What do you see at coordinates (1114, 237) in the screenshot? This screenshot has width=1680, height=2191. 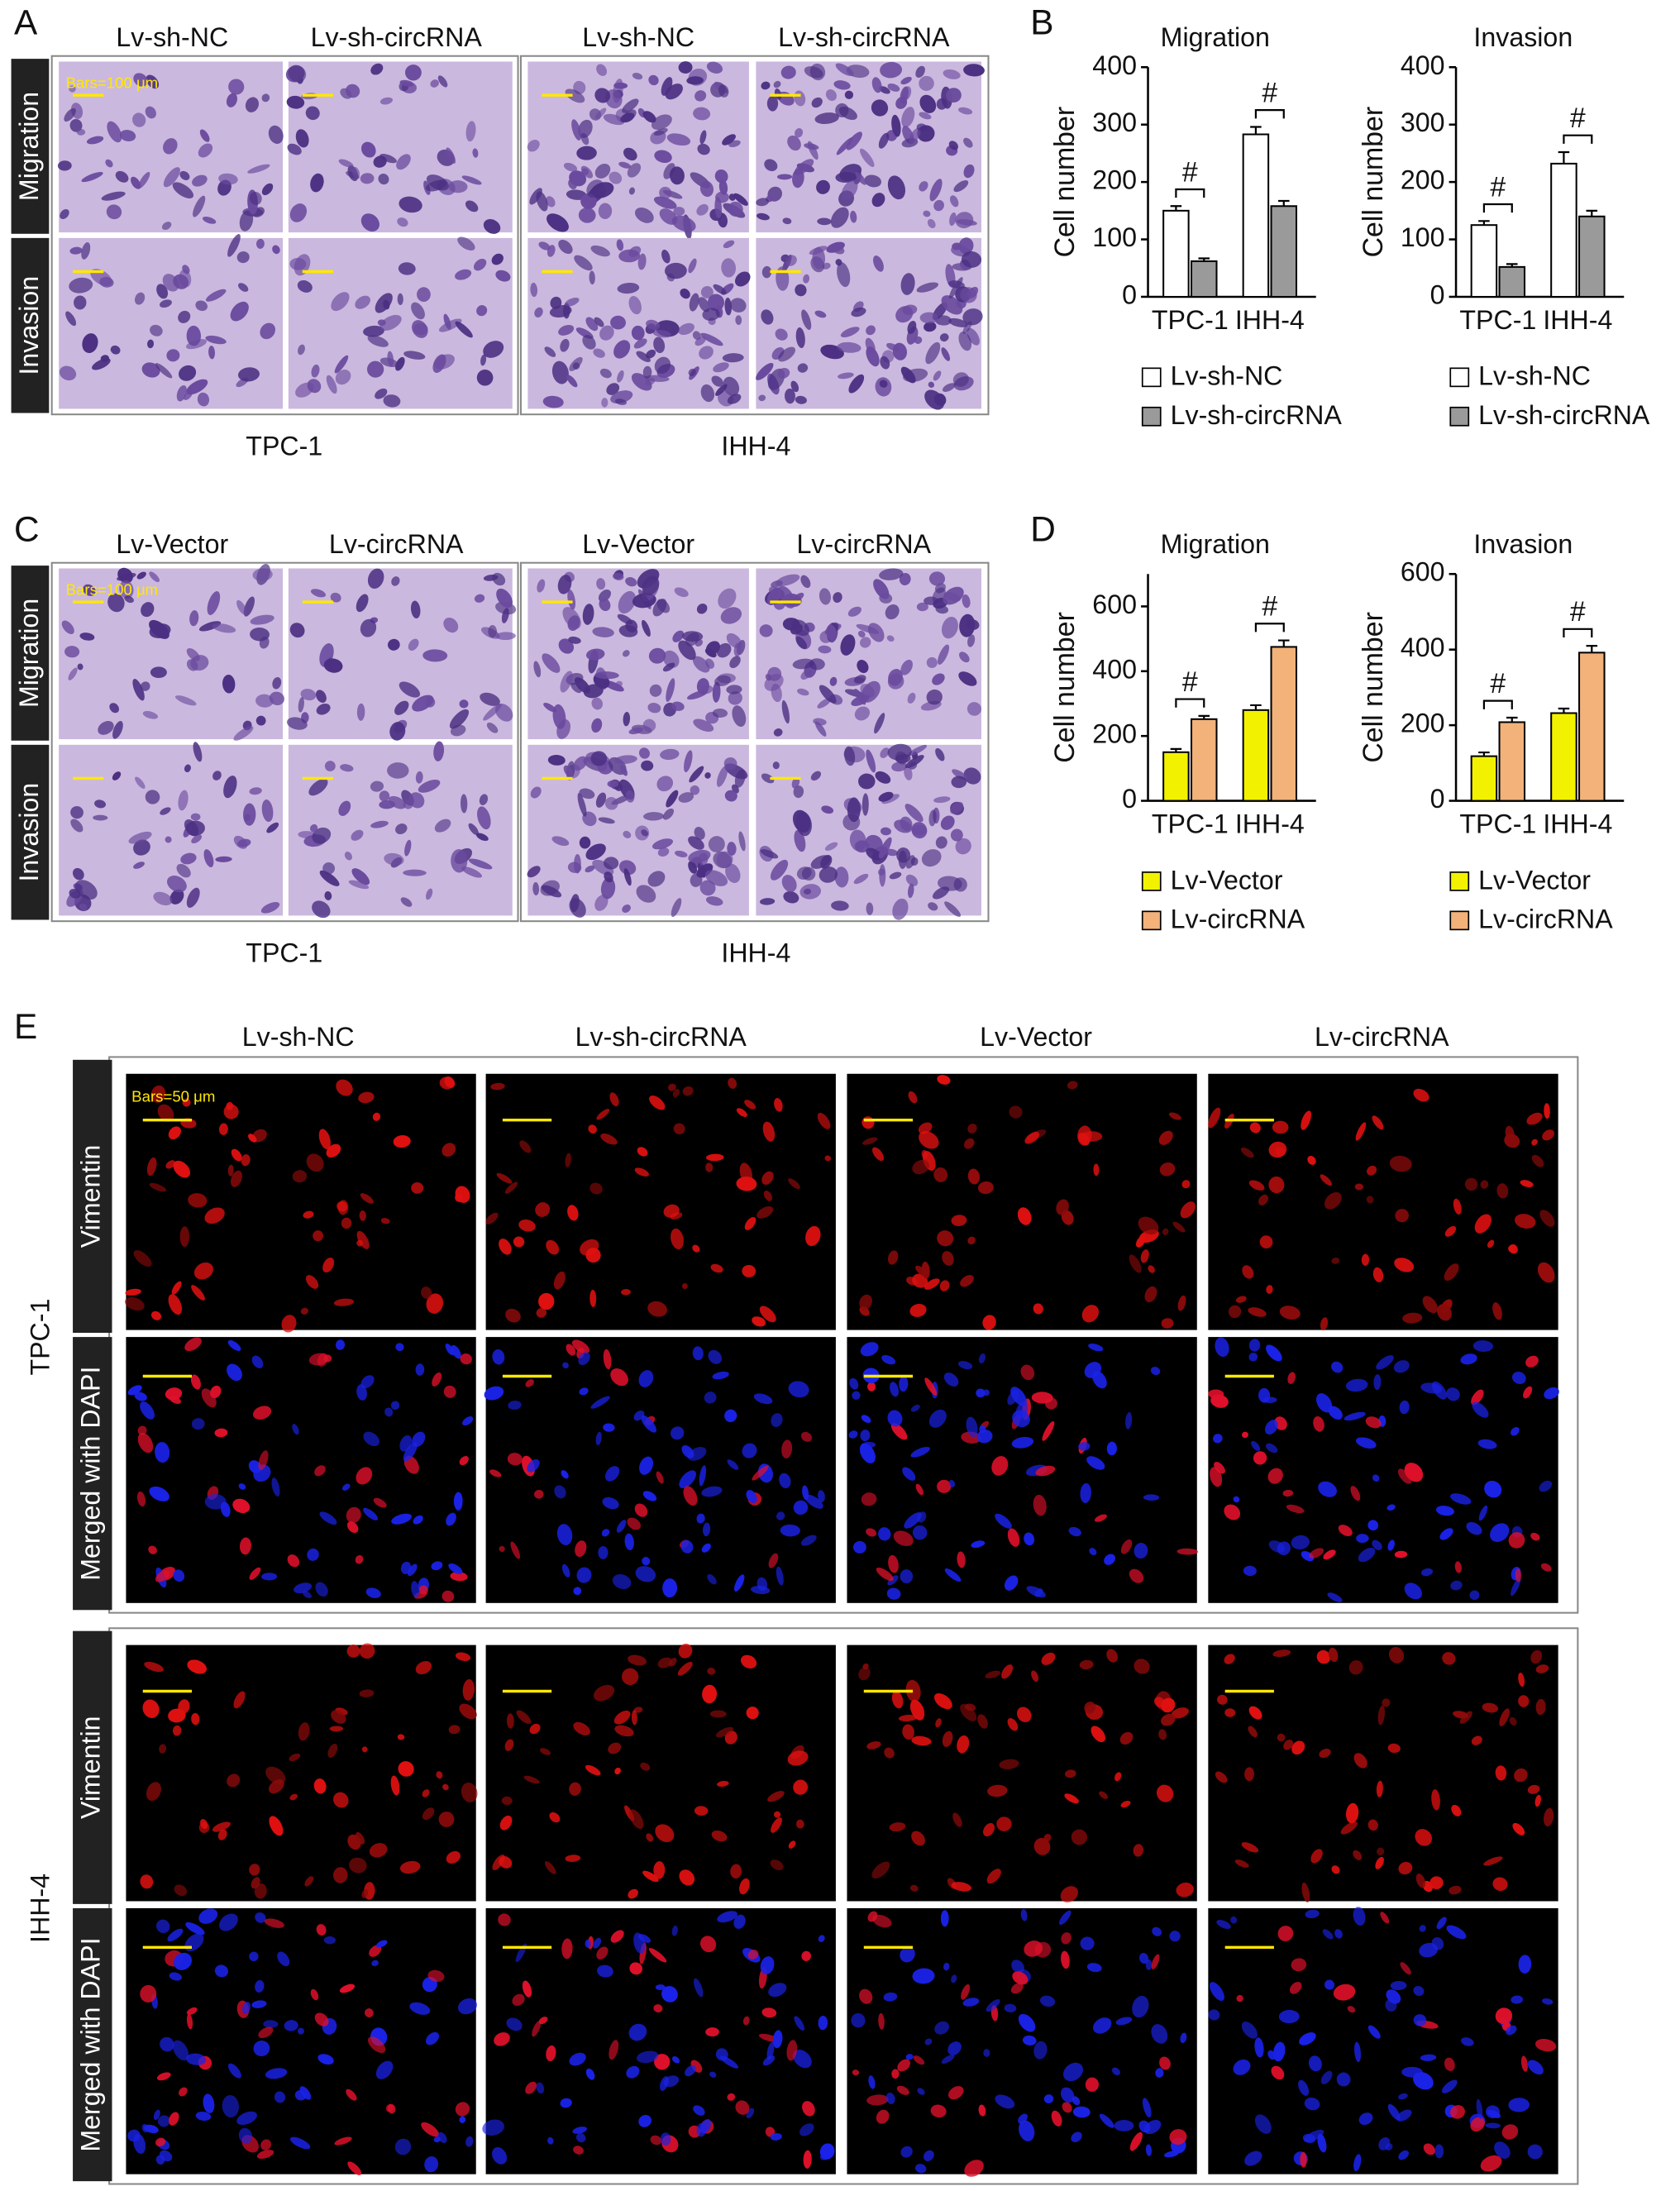 I see `y-tick-label: 100` at bounding box center [1114, 237].